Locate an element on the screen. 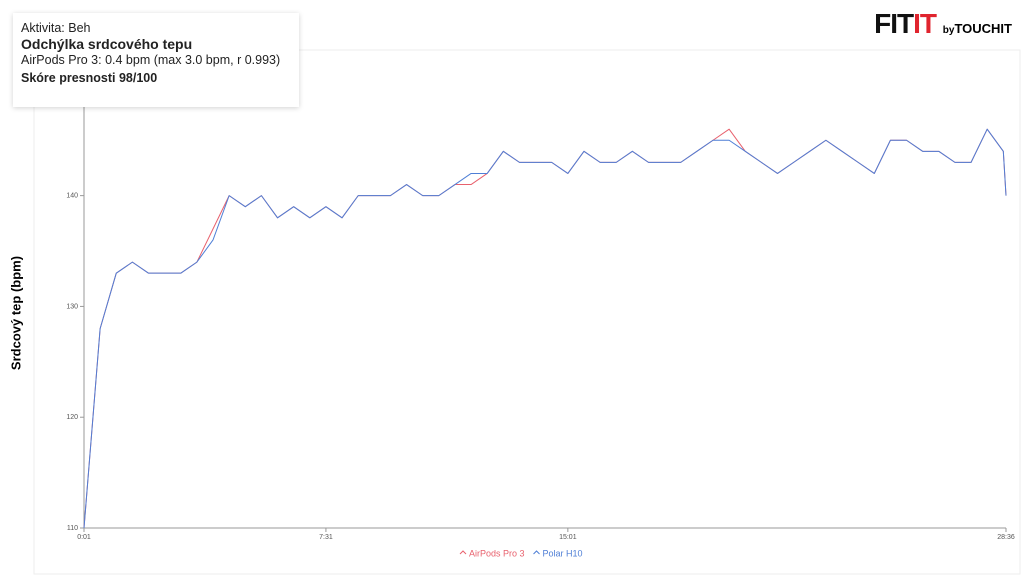 This screenshot has width=1024, height=576. logo-touchit: TOUCHIT is located at coordinates (983, 28).